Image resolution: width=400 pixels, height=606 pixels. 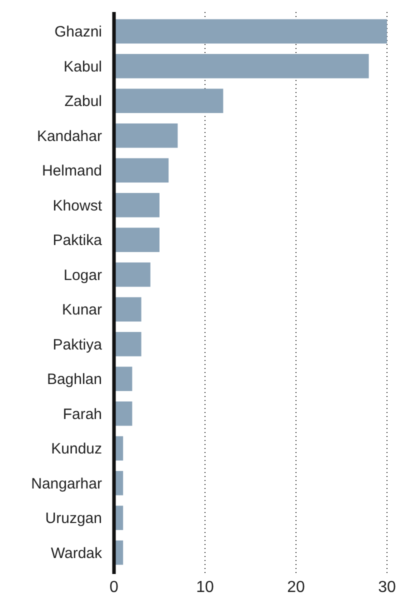 What do you see at coordinates (82, 310) in the screenshot?
I see `y-tick-label: Kunar` at bounding box center [82, 310].